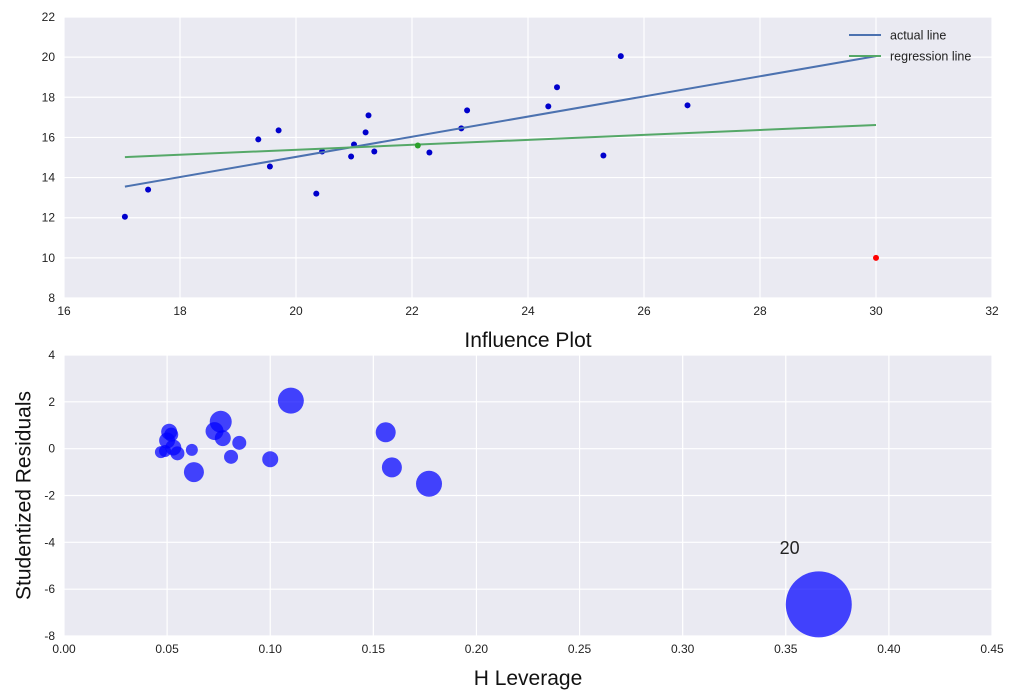 Image resolution: width=1016 pixels, height=697 pixels. What do you see at coordinates (49, 57) in the screenshot?
I see `y-tick-label: 20` at bounding box center [49, 57].